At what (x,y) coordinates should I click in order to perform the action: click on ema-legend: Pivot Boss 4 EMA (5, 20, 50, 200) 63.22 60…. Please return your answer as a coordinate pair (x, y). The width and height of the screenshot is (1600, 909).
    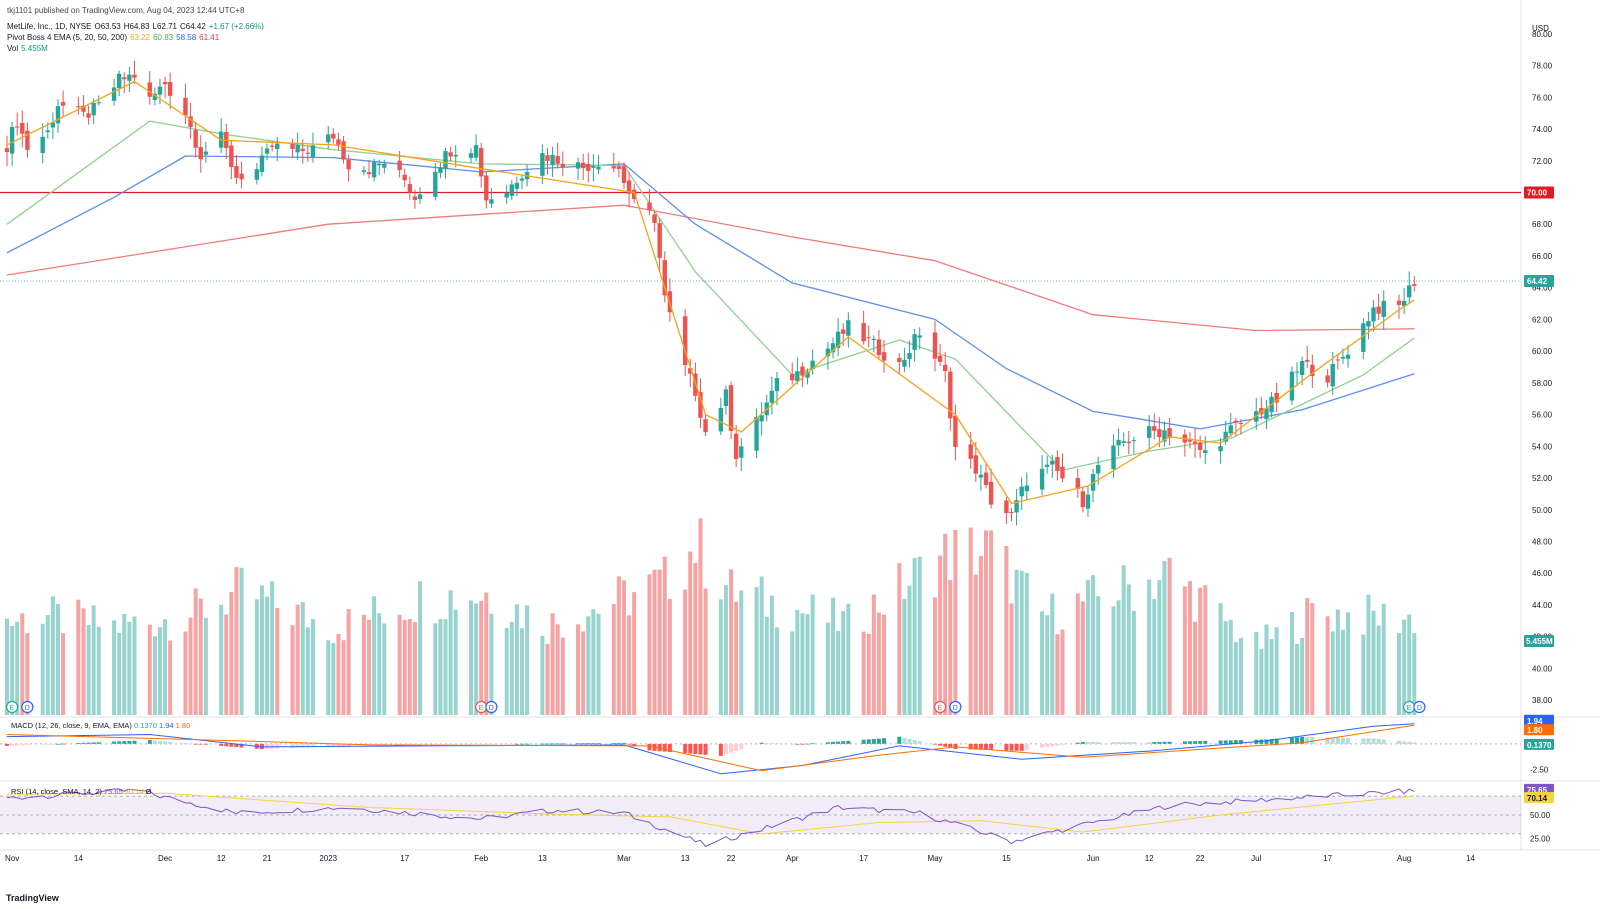
    Looking at the image, I should click on (114, 38).